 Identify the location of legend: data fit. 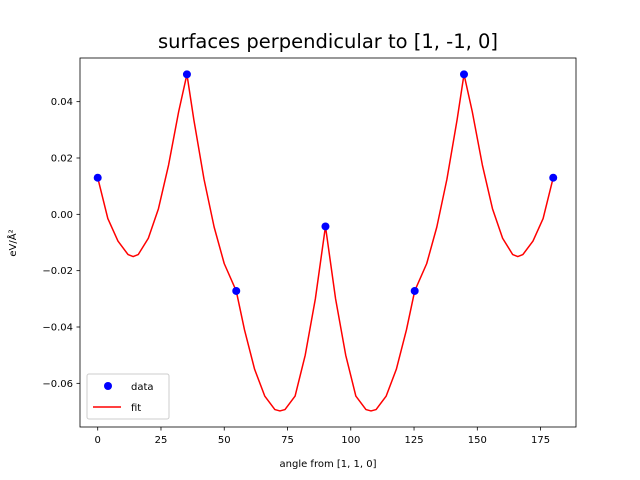
(128, 396).